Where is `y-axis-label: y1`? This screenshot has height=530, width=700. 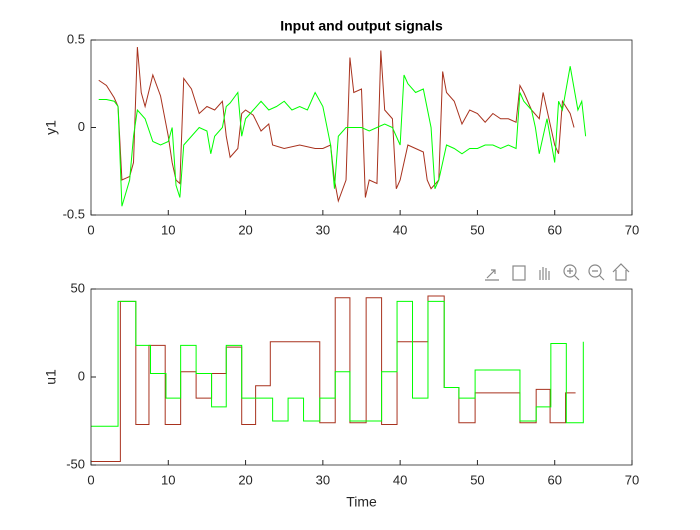
y-axis-label: y1 is located at coordinates (51, 127).